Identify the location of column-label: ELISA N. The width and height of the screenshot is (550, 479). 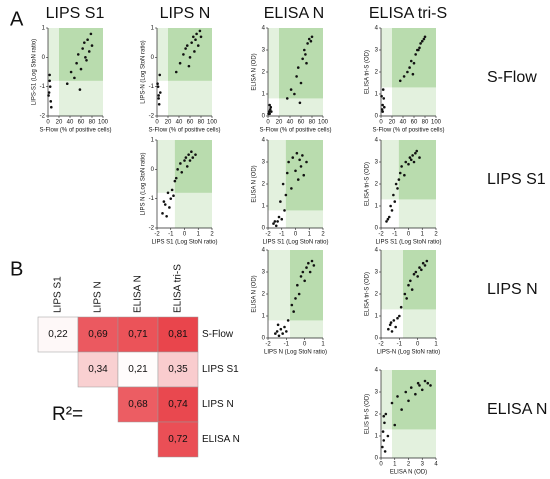
(138, 294).